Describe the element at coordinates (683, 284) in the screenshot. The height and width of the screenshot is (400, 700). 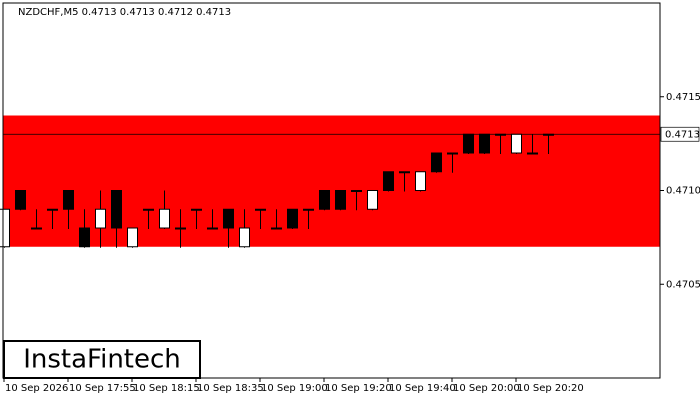
I see `y-tick-label: 0.4705` at that location.